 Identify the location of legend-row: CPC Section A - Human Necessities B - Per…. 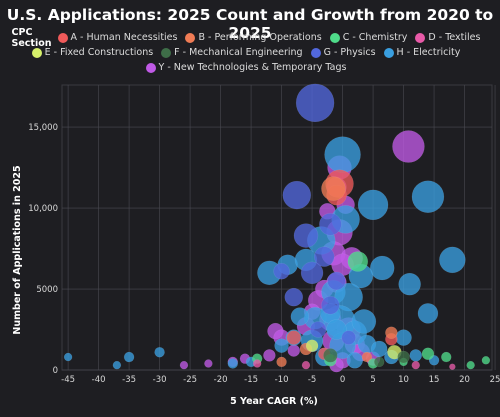
(250, 38).